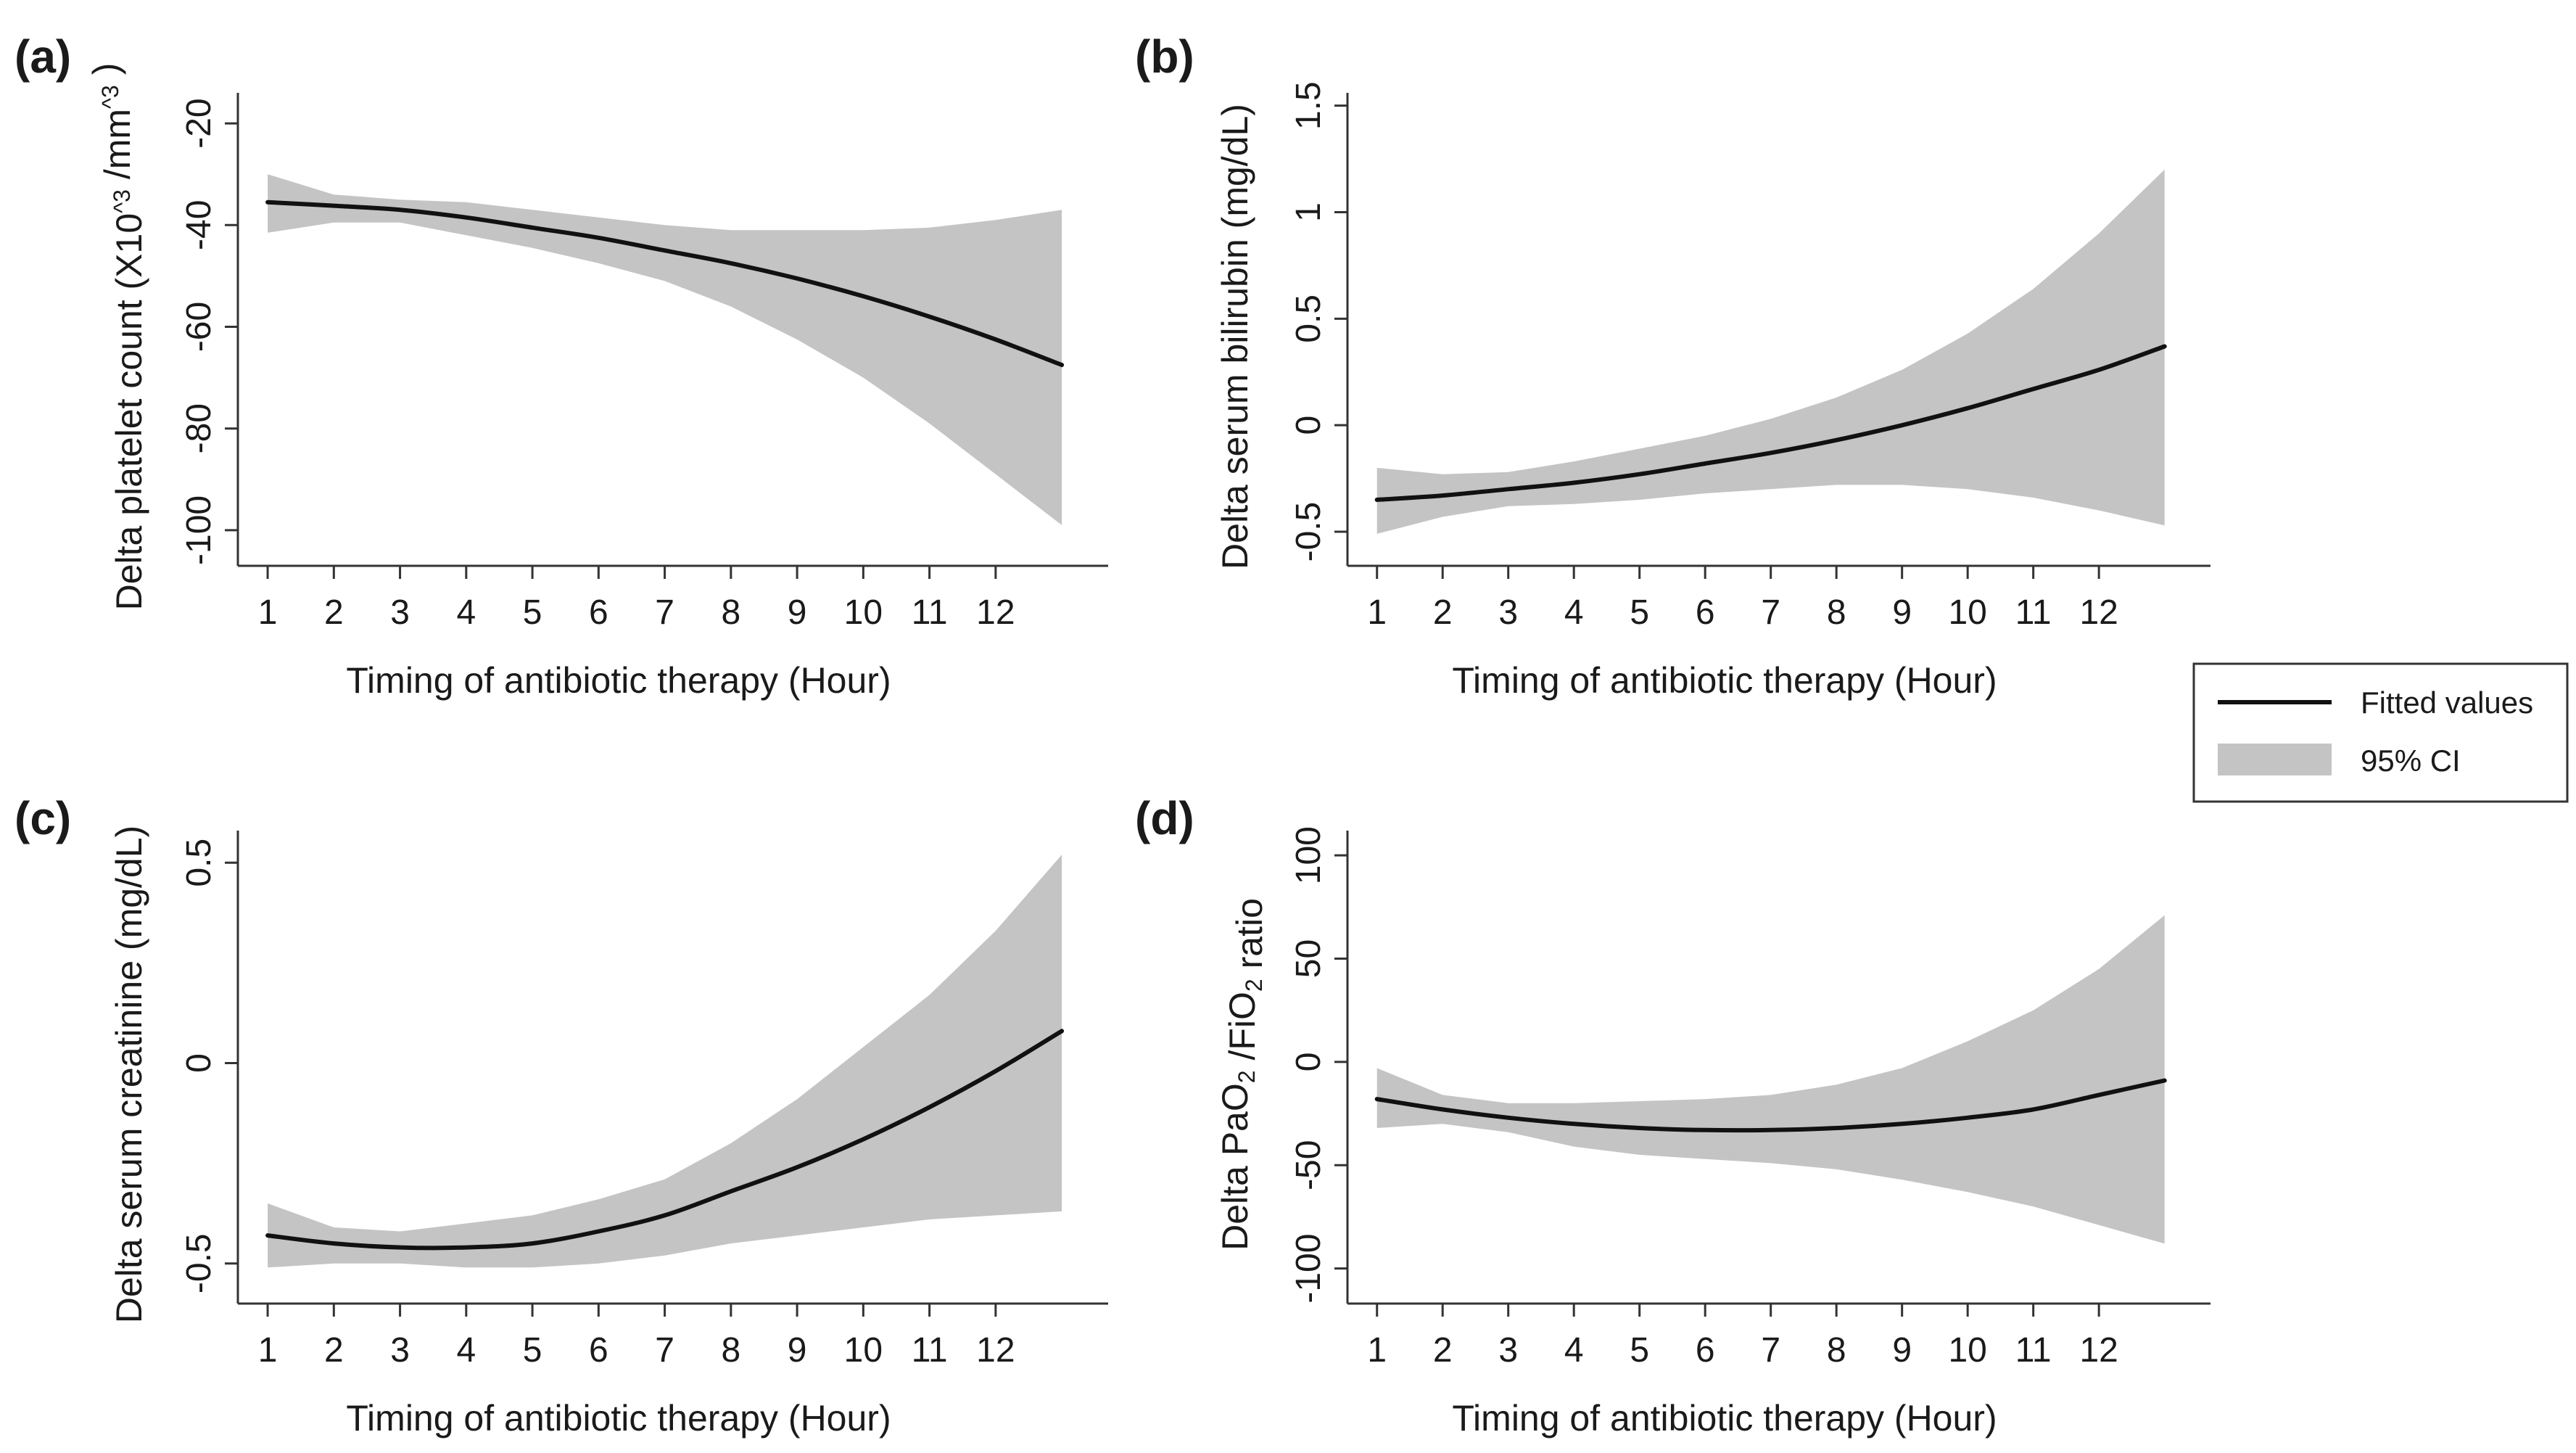 The height and width of the screenshot is (1453, 2576). I want to click on y-axis-title: Delta serum creatinine (mg/dL), so click(129, 1074).